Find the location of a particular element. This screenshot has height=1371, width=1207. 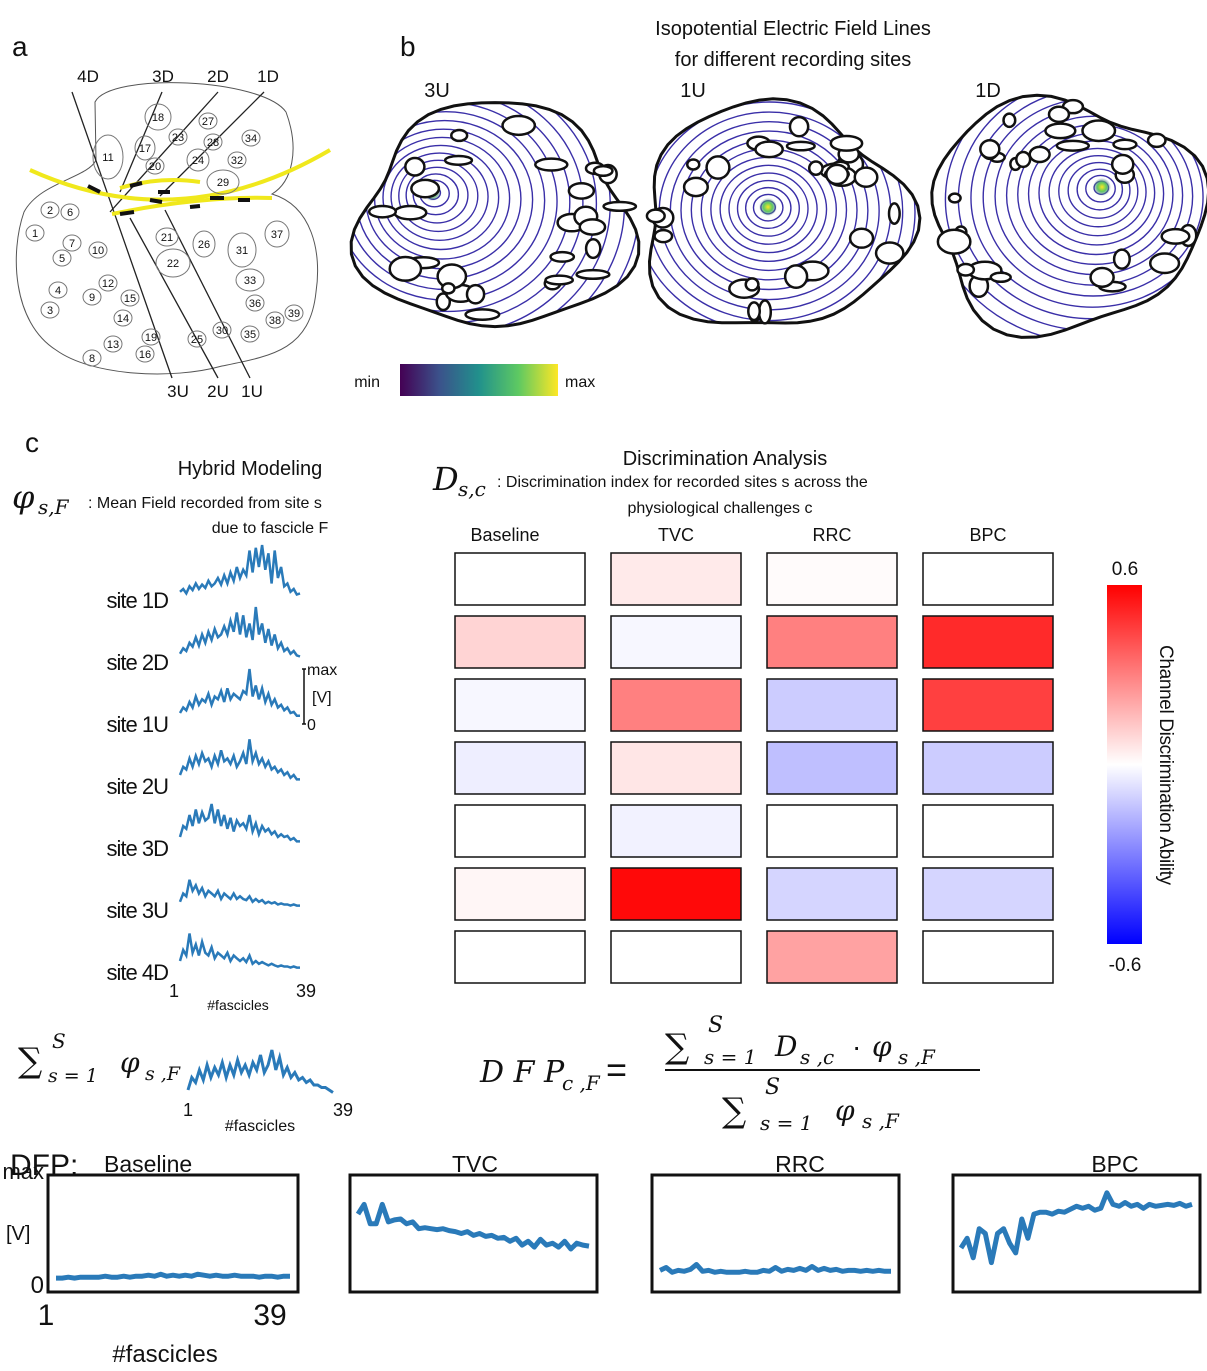

column-label: BPC is located at coordinates (987, 535).